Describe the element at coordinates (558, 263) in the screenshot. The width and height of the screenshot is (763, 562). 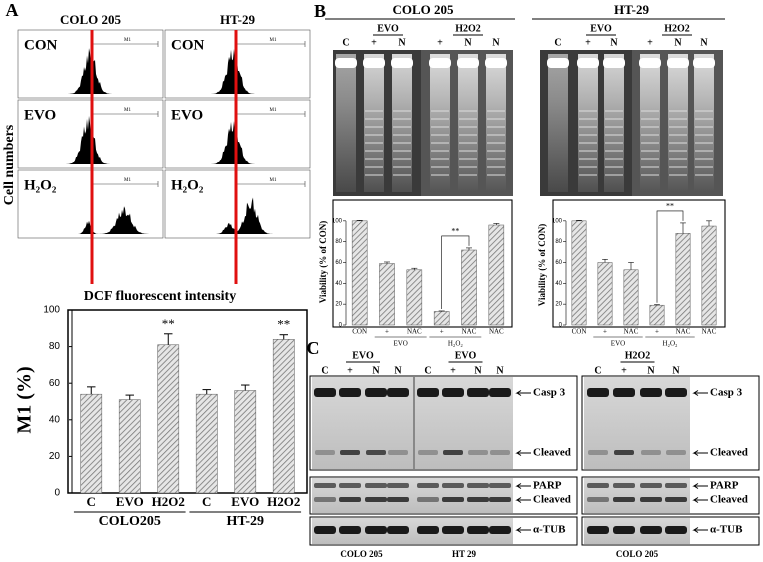
I see `y-tick-label: 60` at that location.